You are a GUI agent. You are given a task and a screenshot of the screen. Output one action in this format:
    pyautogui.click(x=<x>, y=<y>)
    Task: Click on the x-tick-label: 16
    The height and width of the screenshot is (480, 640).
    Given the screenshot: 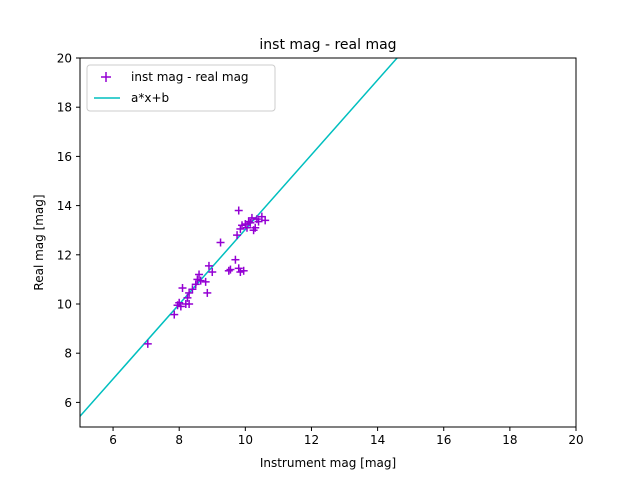 What is the action you would take?
    pyautogui.click(x=443, y=440)
    